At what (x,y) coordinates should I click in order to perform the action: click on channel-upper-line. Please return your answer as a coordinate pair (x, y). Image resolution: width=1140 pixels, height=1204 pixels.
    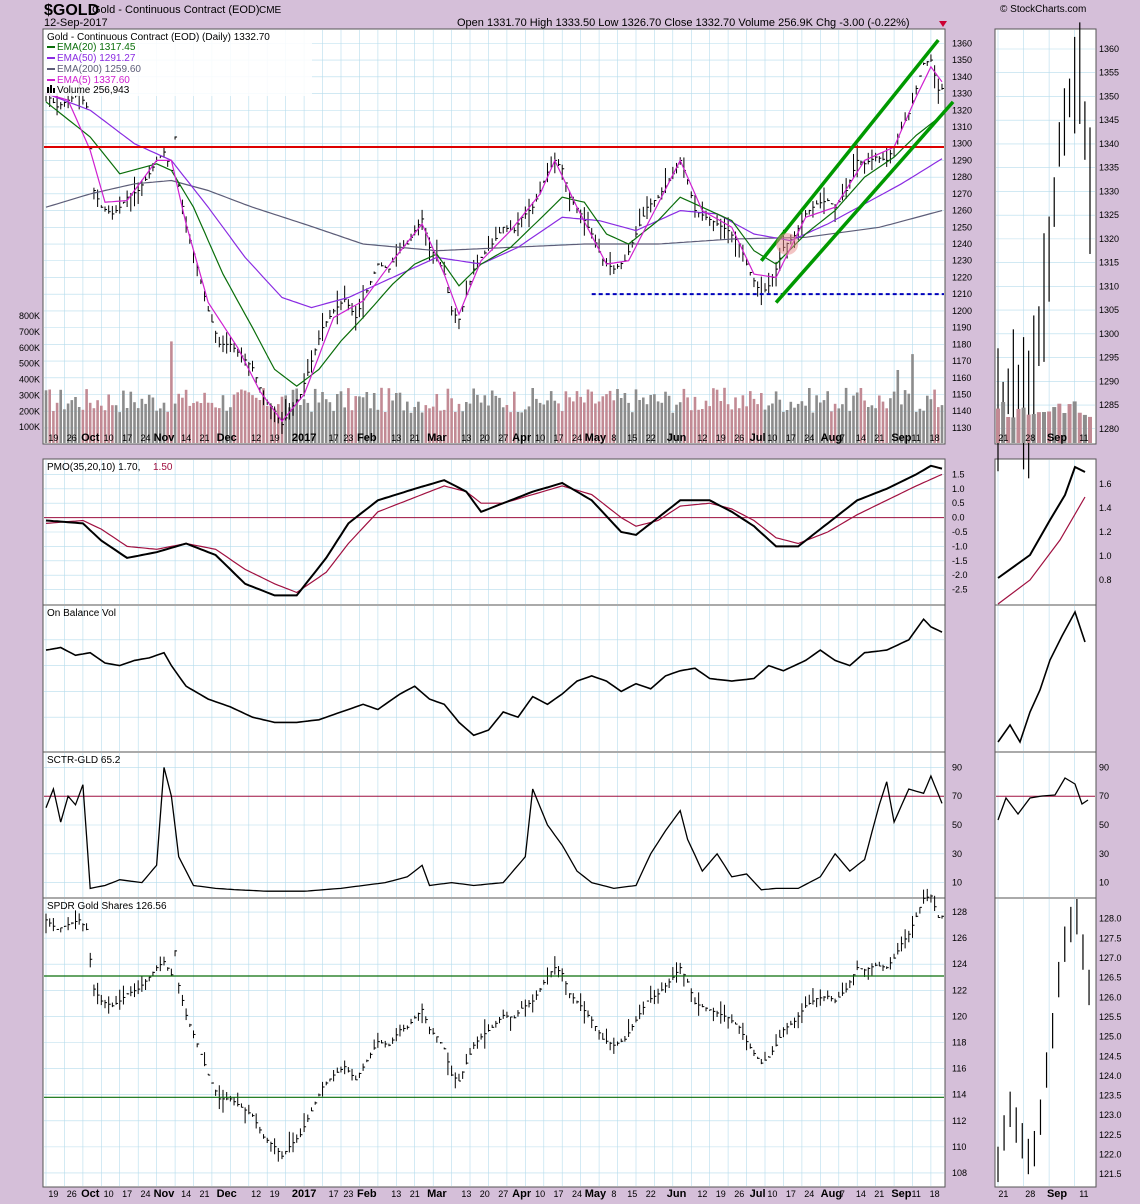
    Looking at the image, I should click on (849, 150).